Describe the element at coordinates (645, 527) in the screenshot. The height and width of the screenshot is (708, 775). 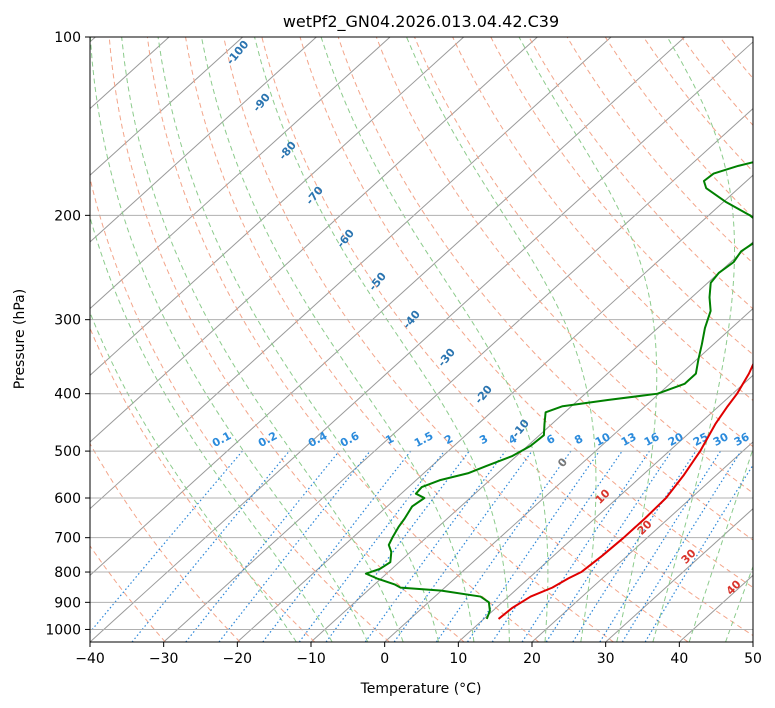
I see `moist-adiabat-label: 20` at that location.